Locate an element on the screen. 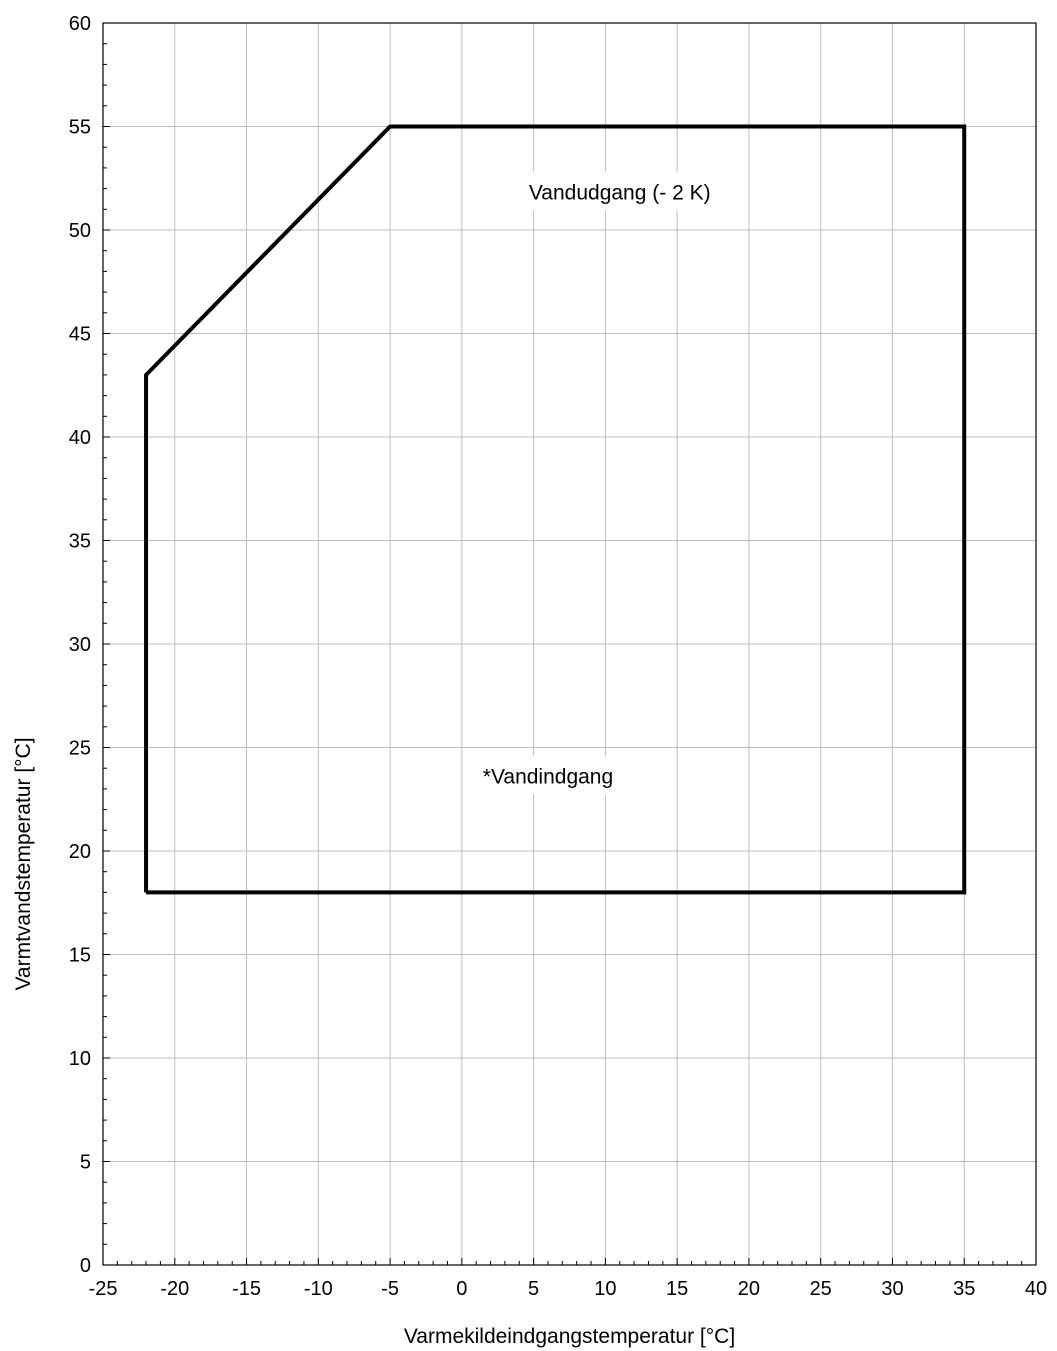 This screenshot has height=1351, width=1057. x-axis-ticks: -25 -20 -15 -10 -5 0 5 10 15 20 25 30 35 40 is located at coordinates (568, 1289).